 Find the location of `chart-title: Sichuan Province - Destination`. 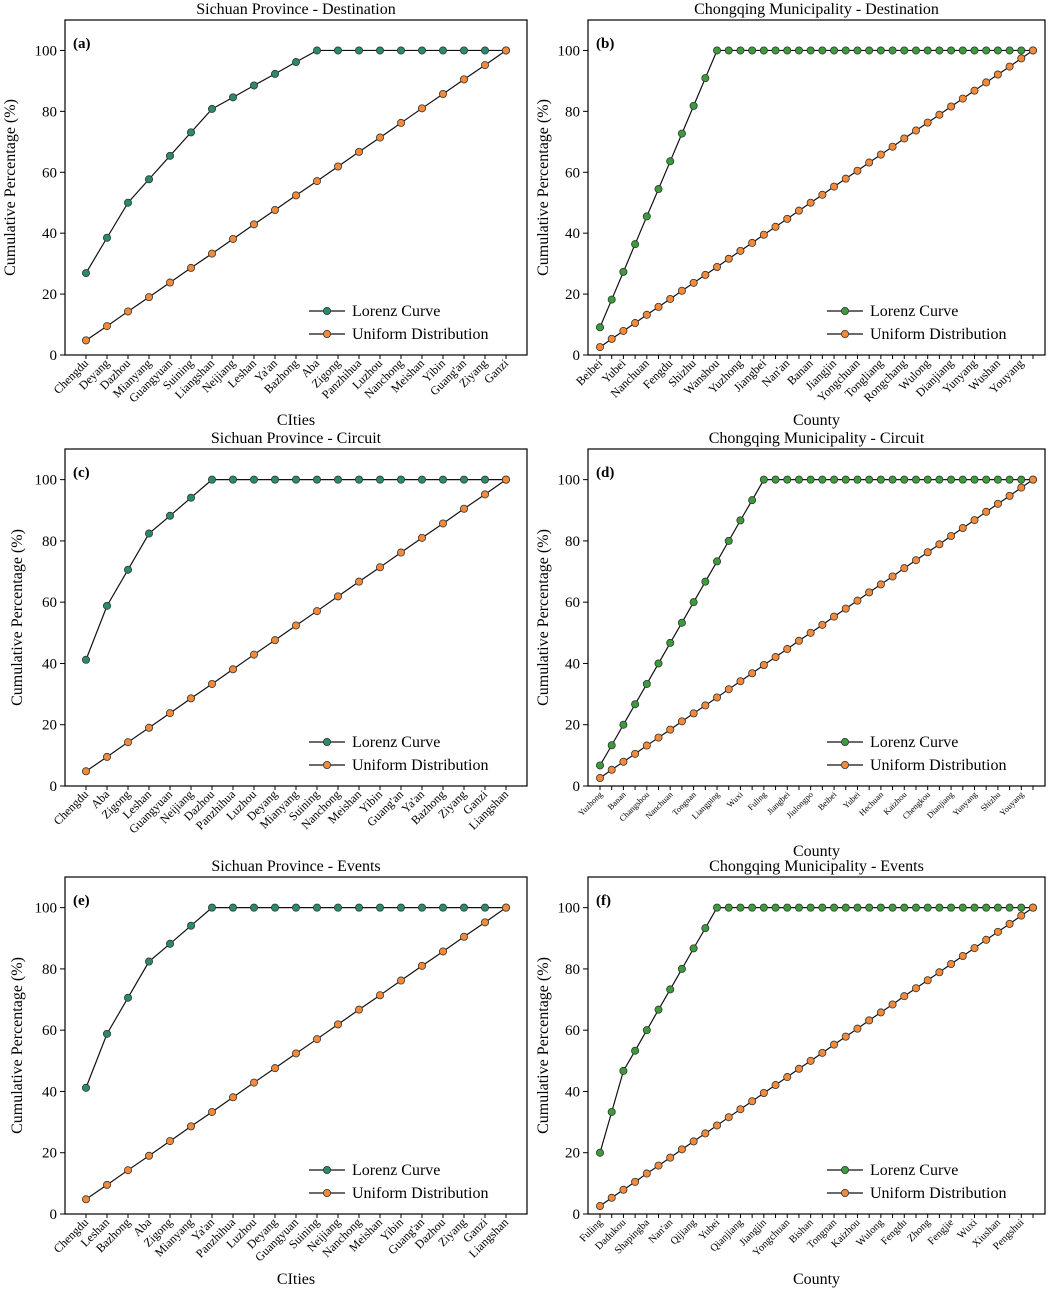

chart-title: Sichuan Province - Destination is located at coordinates (296, 9).